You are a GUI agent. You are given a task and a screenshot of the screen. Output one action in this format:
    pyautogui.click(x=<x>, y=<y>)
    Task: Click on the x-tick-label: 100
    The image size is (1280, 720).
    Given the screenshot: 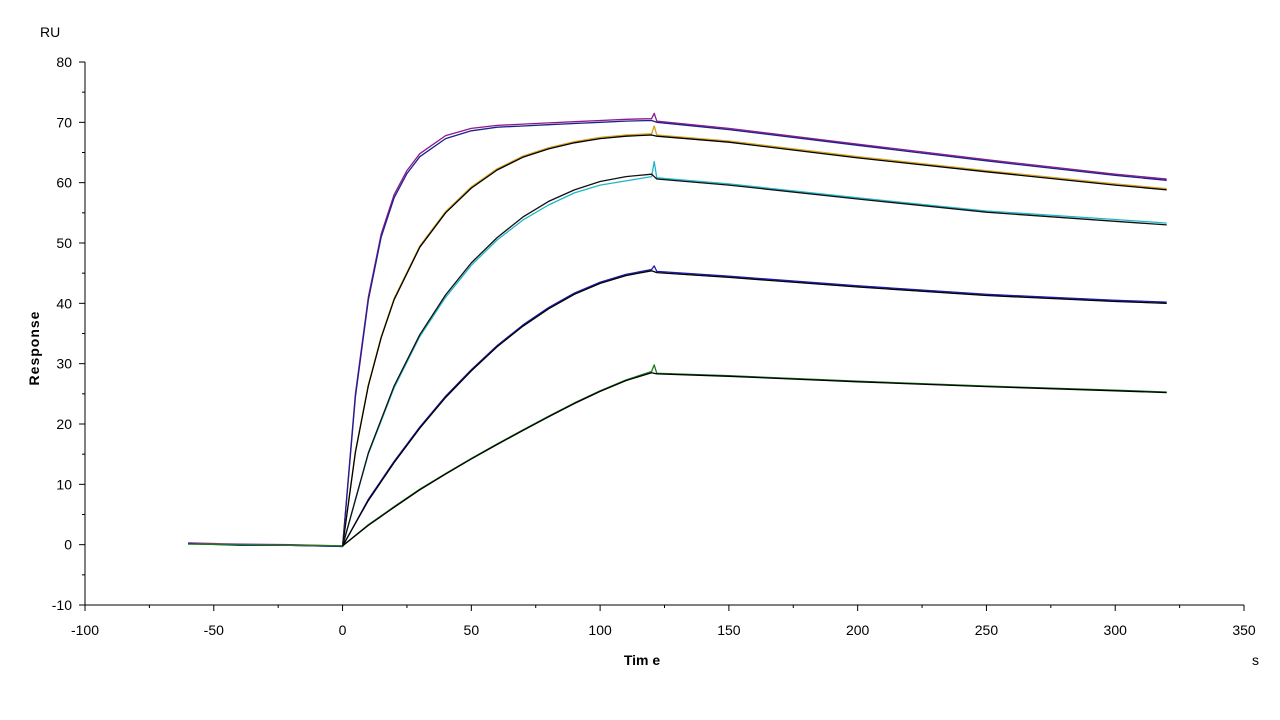 What is the action you would take?
    pyautogui.click(x=600, y=630)
    